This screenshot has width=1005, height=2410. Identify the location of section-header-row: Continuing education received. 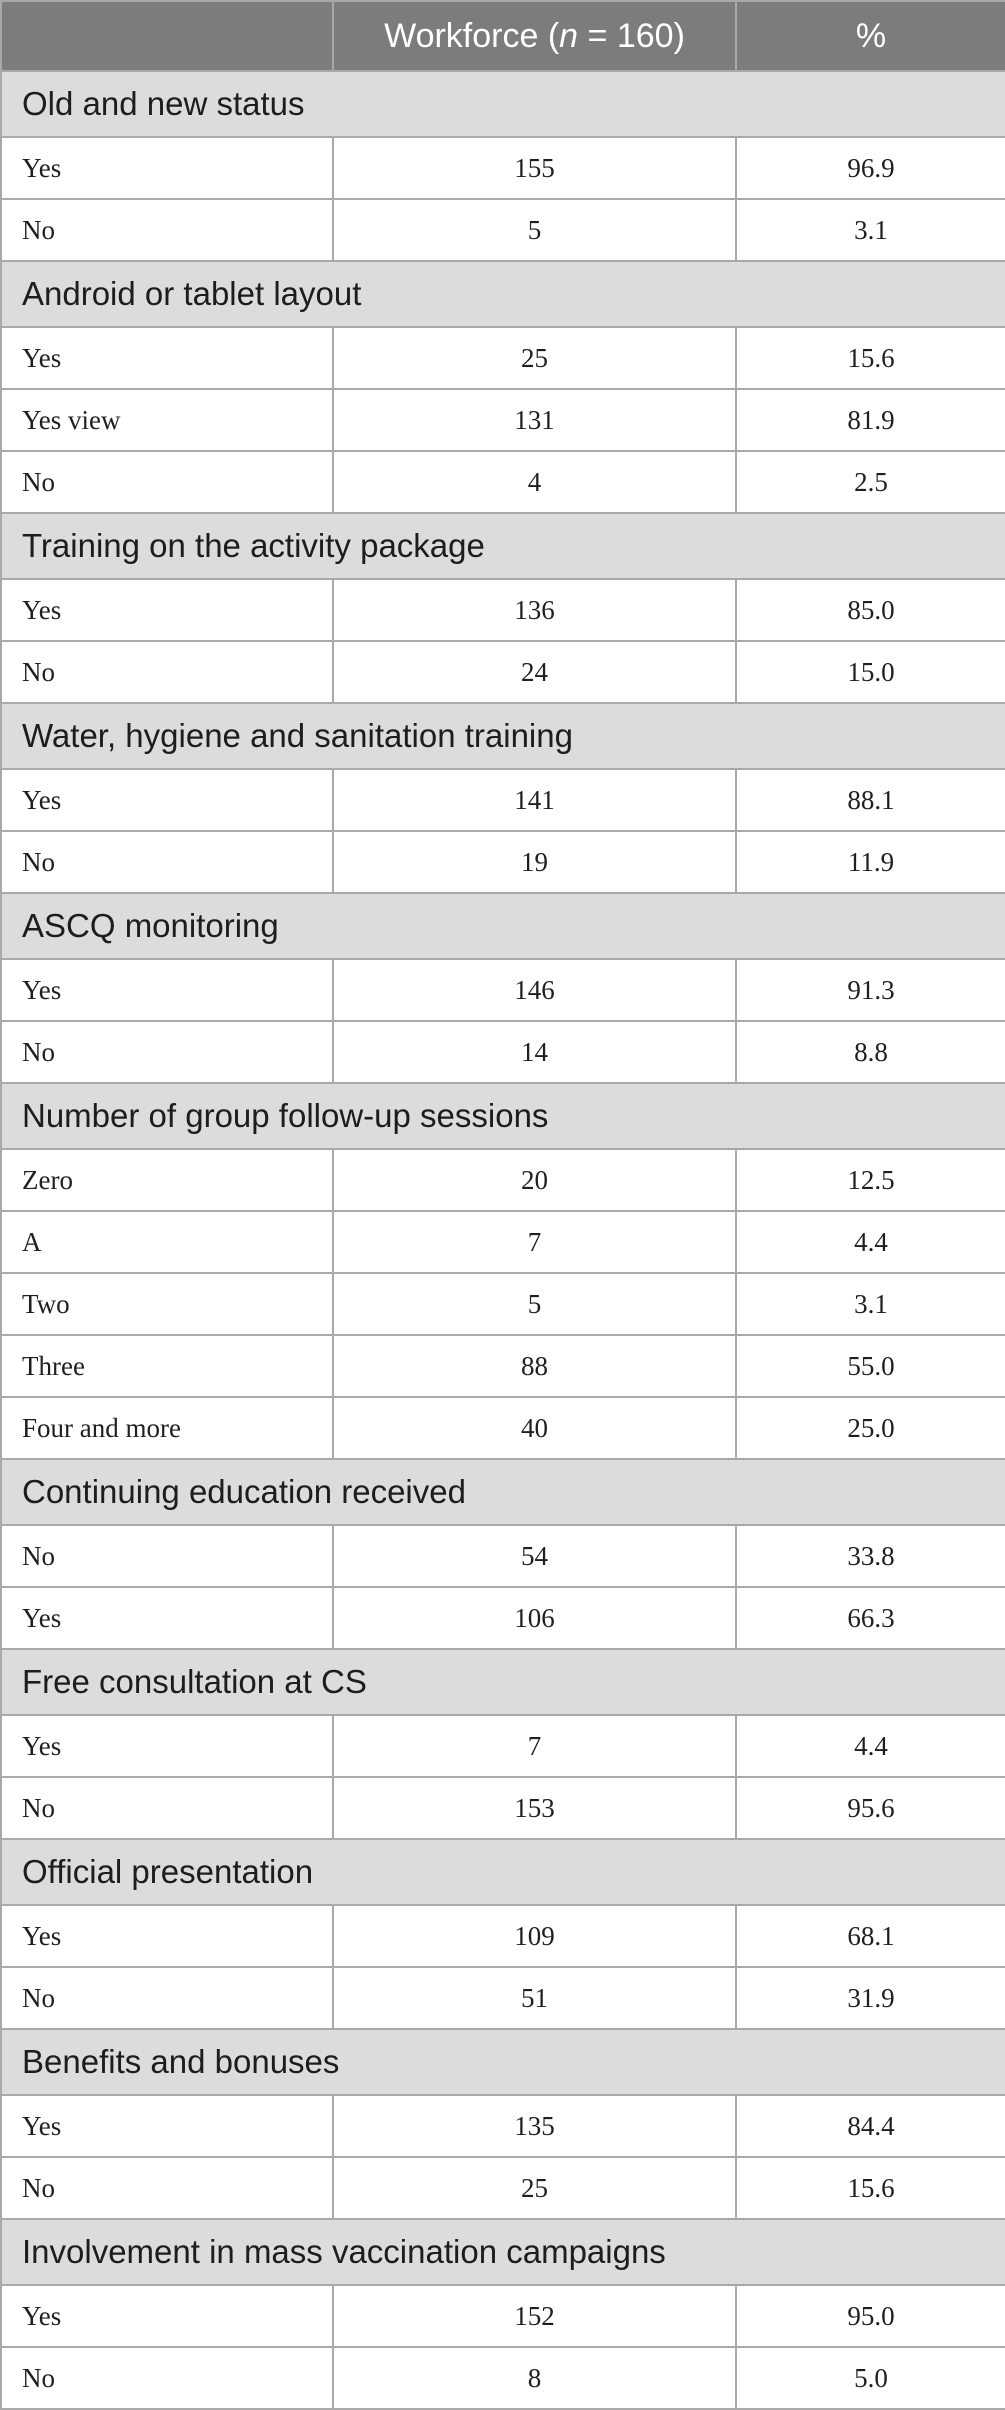
(502, 1492).